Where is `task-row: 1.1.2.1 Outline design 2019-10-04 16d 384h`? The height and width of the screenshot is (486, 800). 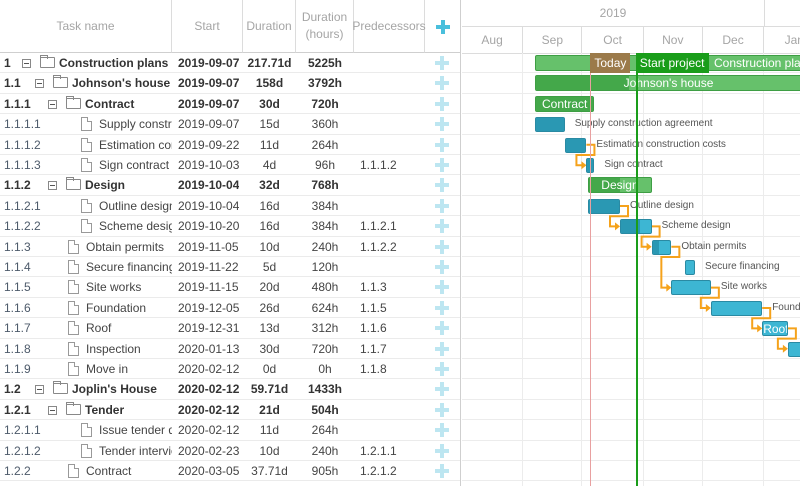
task-row: 1.1.2.1 Outline design 2019-10-04 16d 384h is located at coordinates (230, 206).